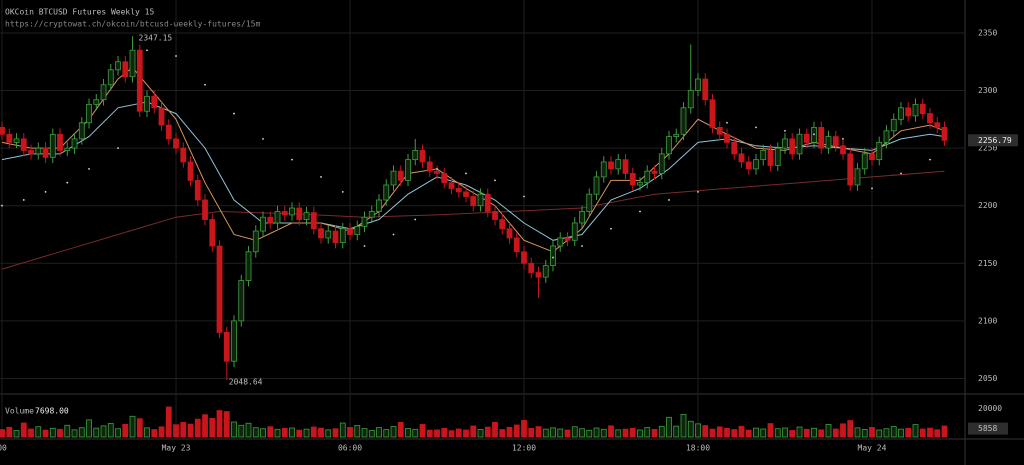 This screenshot has width=1024, height=465. What do you see at coordinates (524, 448) in the screenshot?
I see `x-tick-label: 12:00` at bounding box center [524, 448].